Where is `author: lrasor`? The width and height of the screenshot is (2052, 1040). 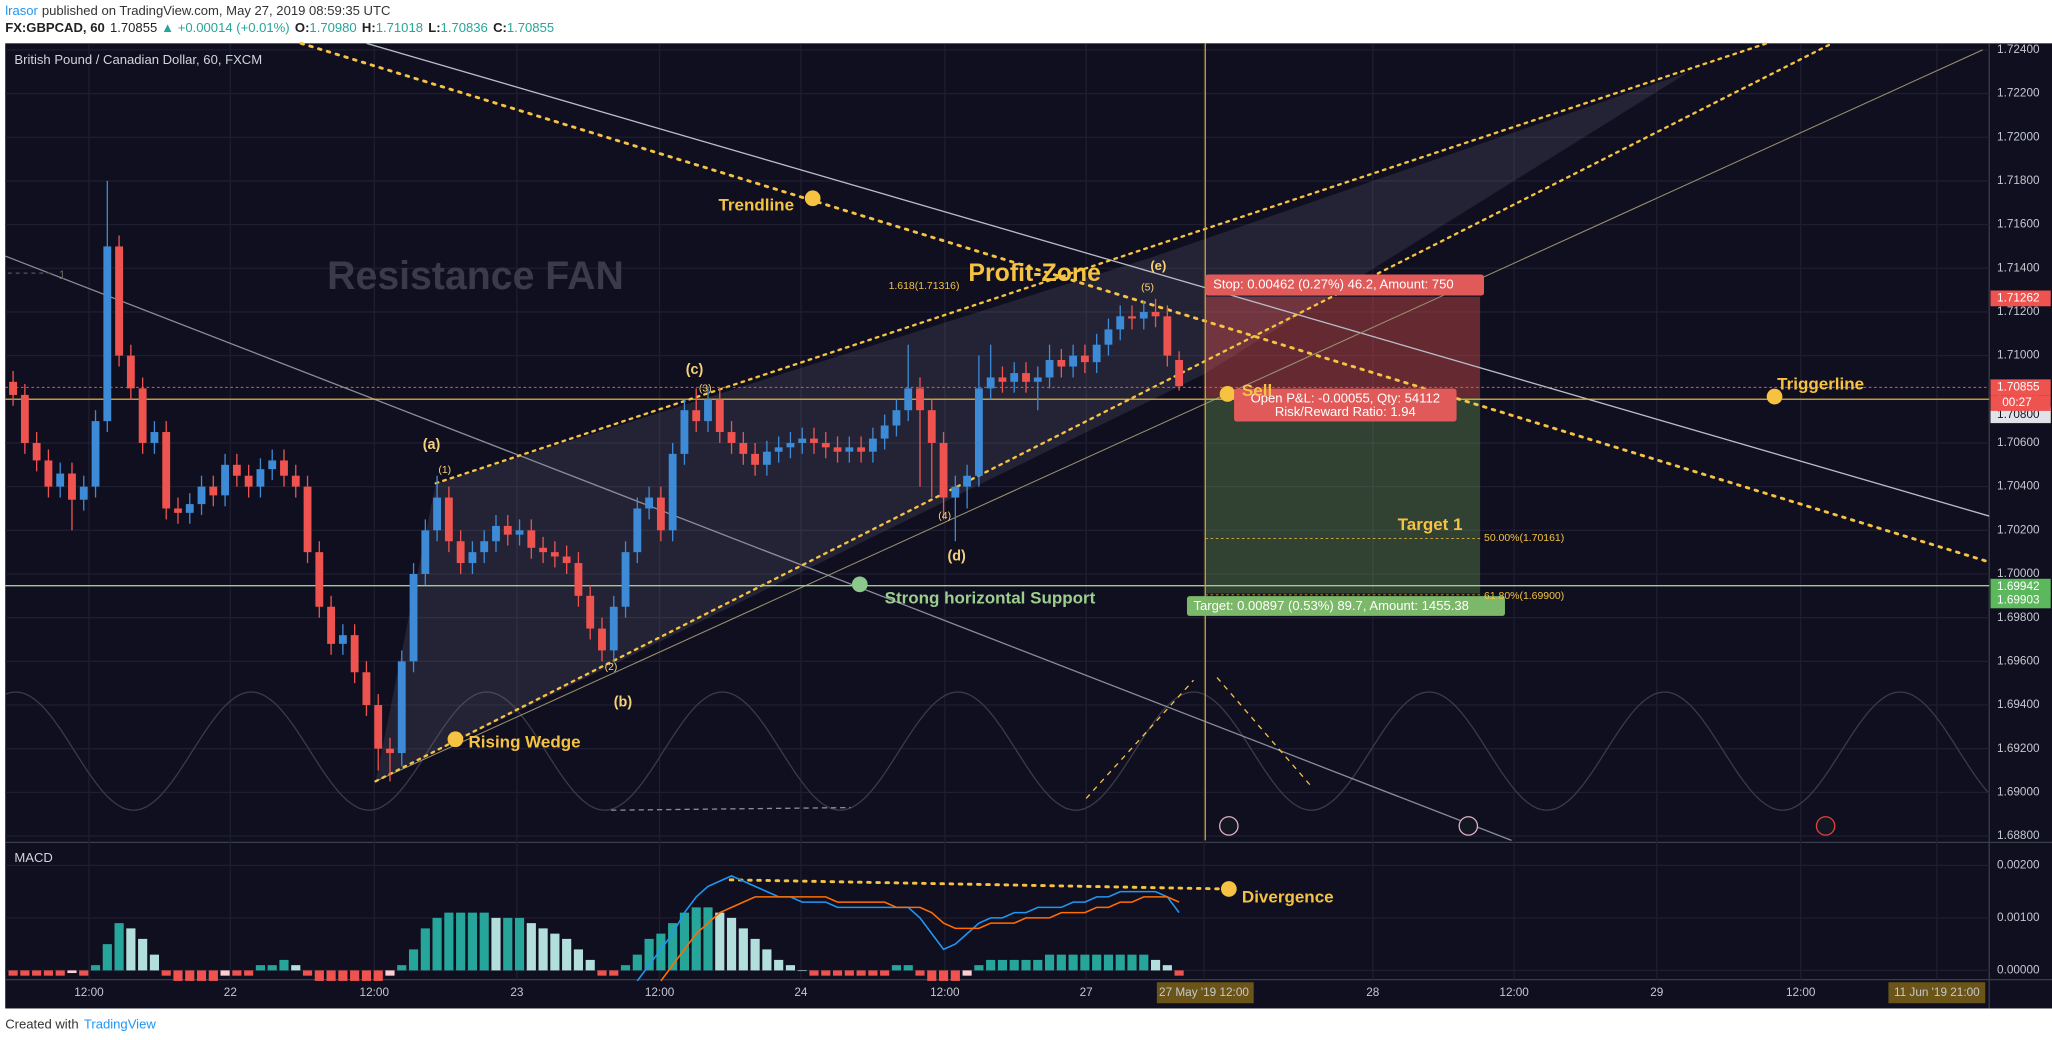
author: lrasor is located at coordinates (21, 10).